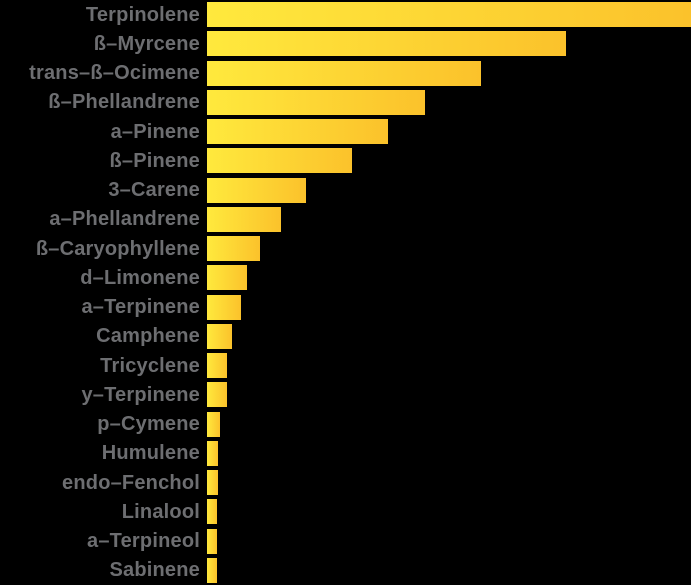  I want to click on category-label: a–Terpinene, so click(140, 307).